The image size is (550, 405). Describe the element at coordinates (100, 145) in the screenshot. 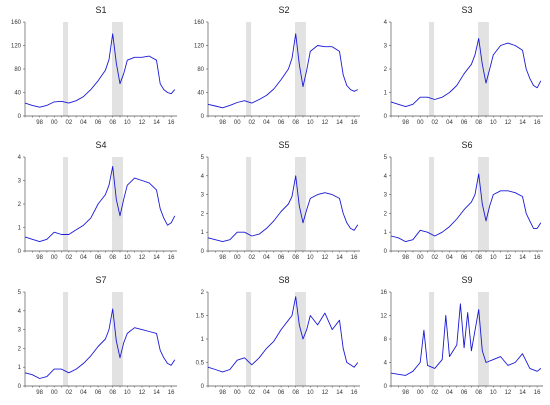

I see `panel-title: S4` at that location.